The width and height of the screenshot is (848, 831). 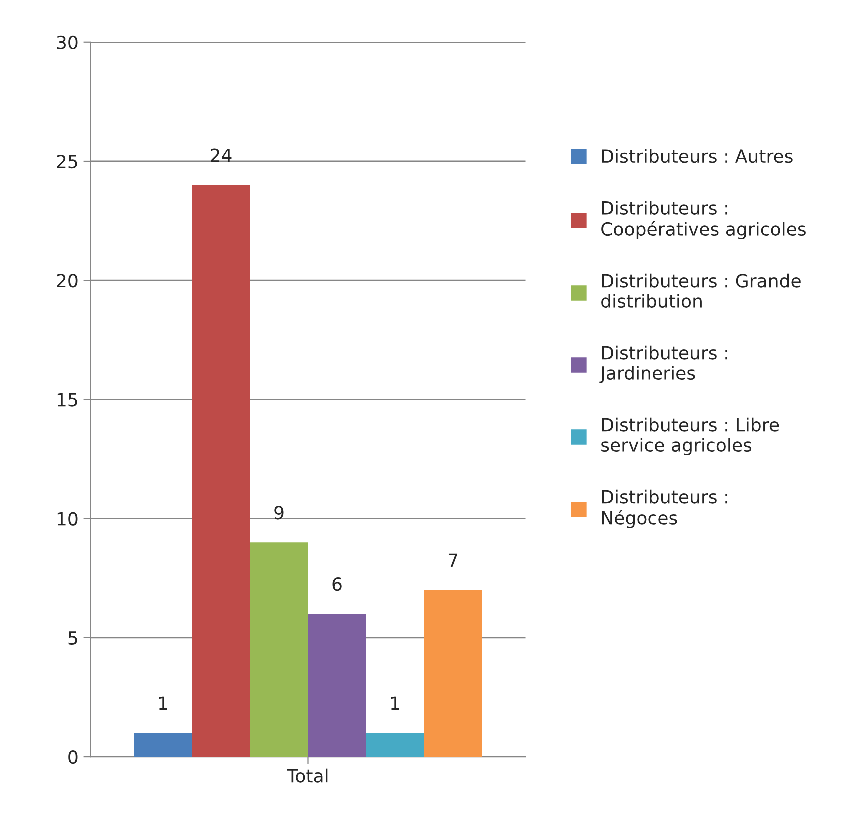 I want to click on y-tick-label: 20, so click(x=67, y=281).